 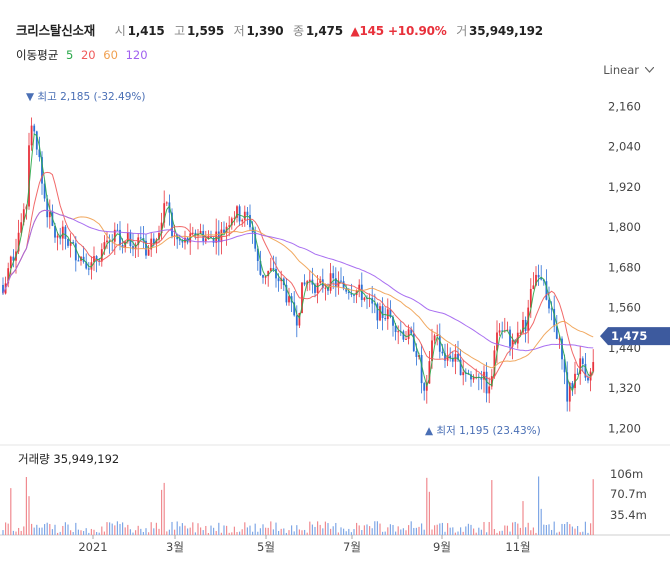 What do you see at coordinates (110, 55) in the screenshot?
I see `ma-60: 60` at bounding box center [110, 55].